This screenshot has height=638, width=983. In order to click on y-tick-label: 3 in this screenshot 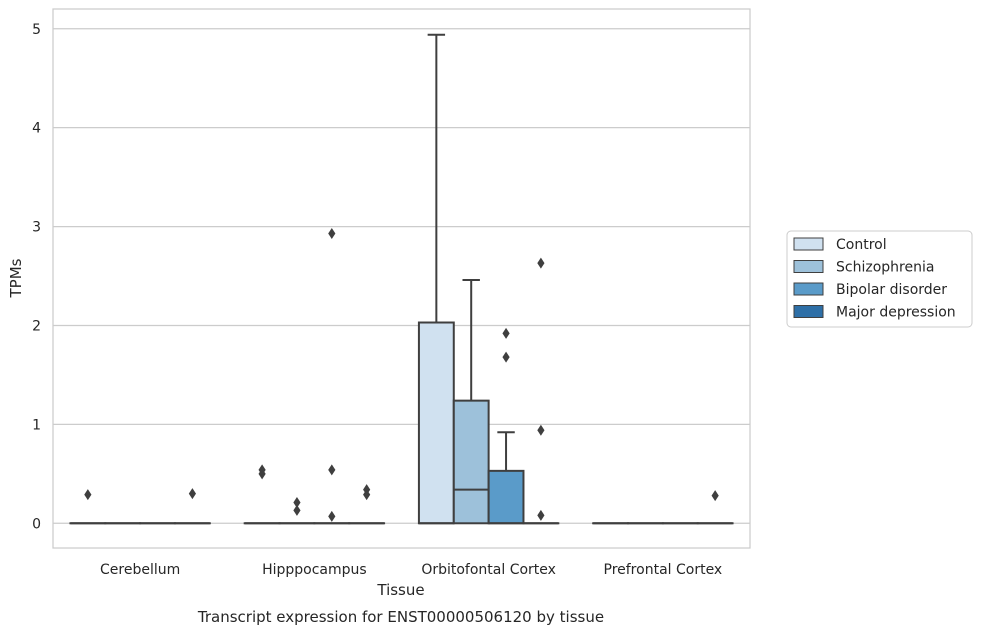, I will do `click(36, 228)`.